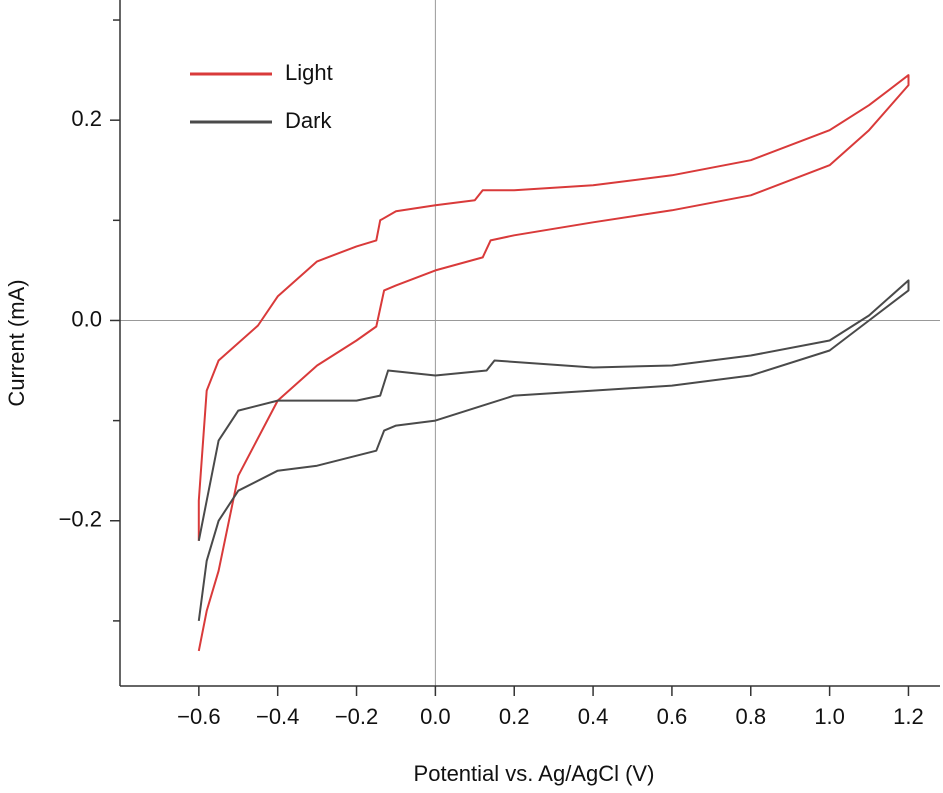 The height and width of the screenshot is (793, 943). I want to click on x-tick-label: 0.8, so click(750, 716).